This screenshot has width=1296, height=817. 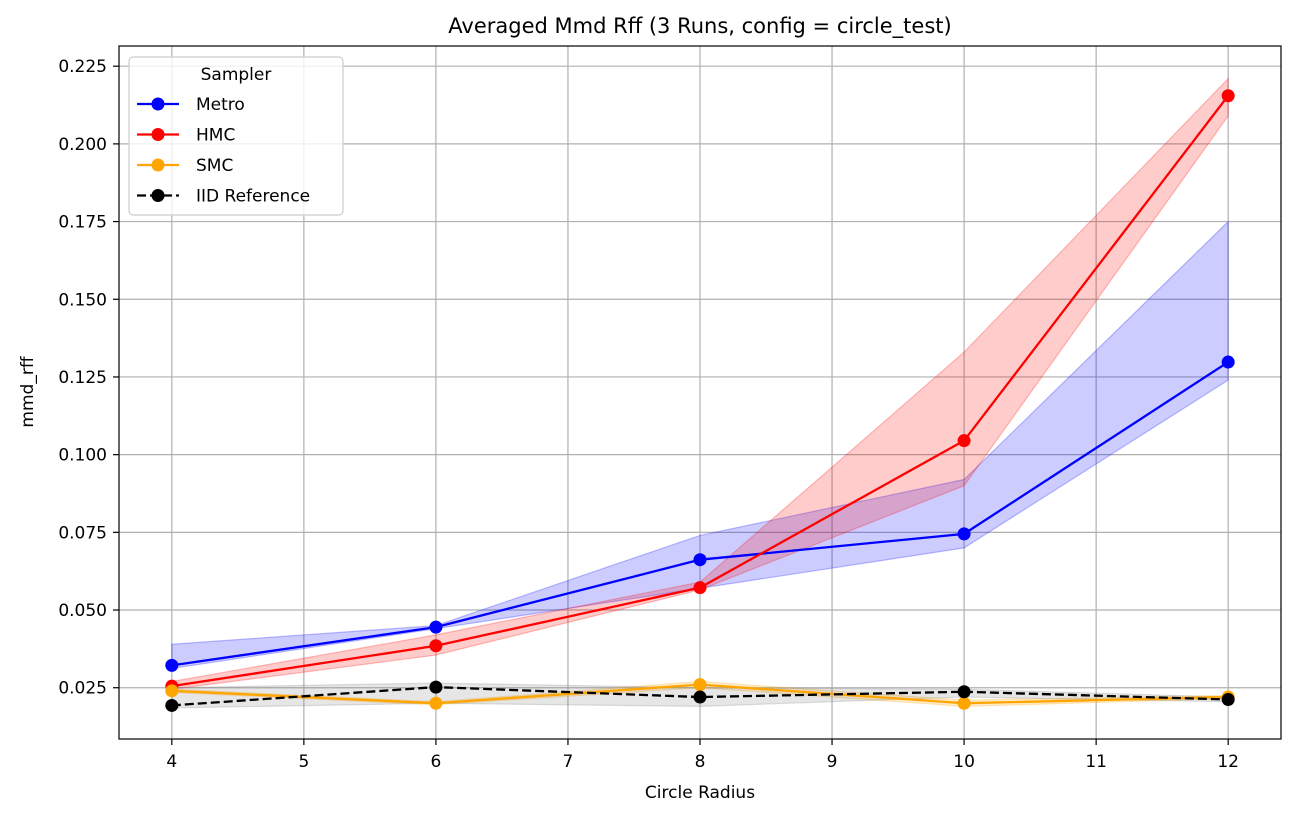 I want to click on legend-label-hmc: HMC, so click(x=215, y=136).